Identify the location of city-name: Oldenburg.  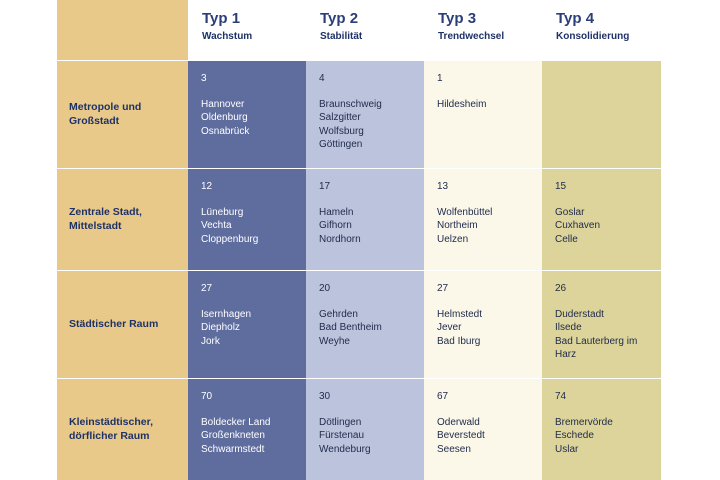
(224, 118).